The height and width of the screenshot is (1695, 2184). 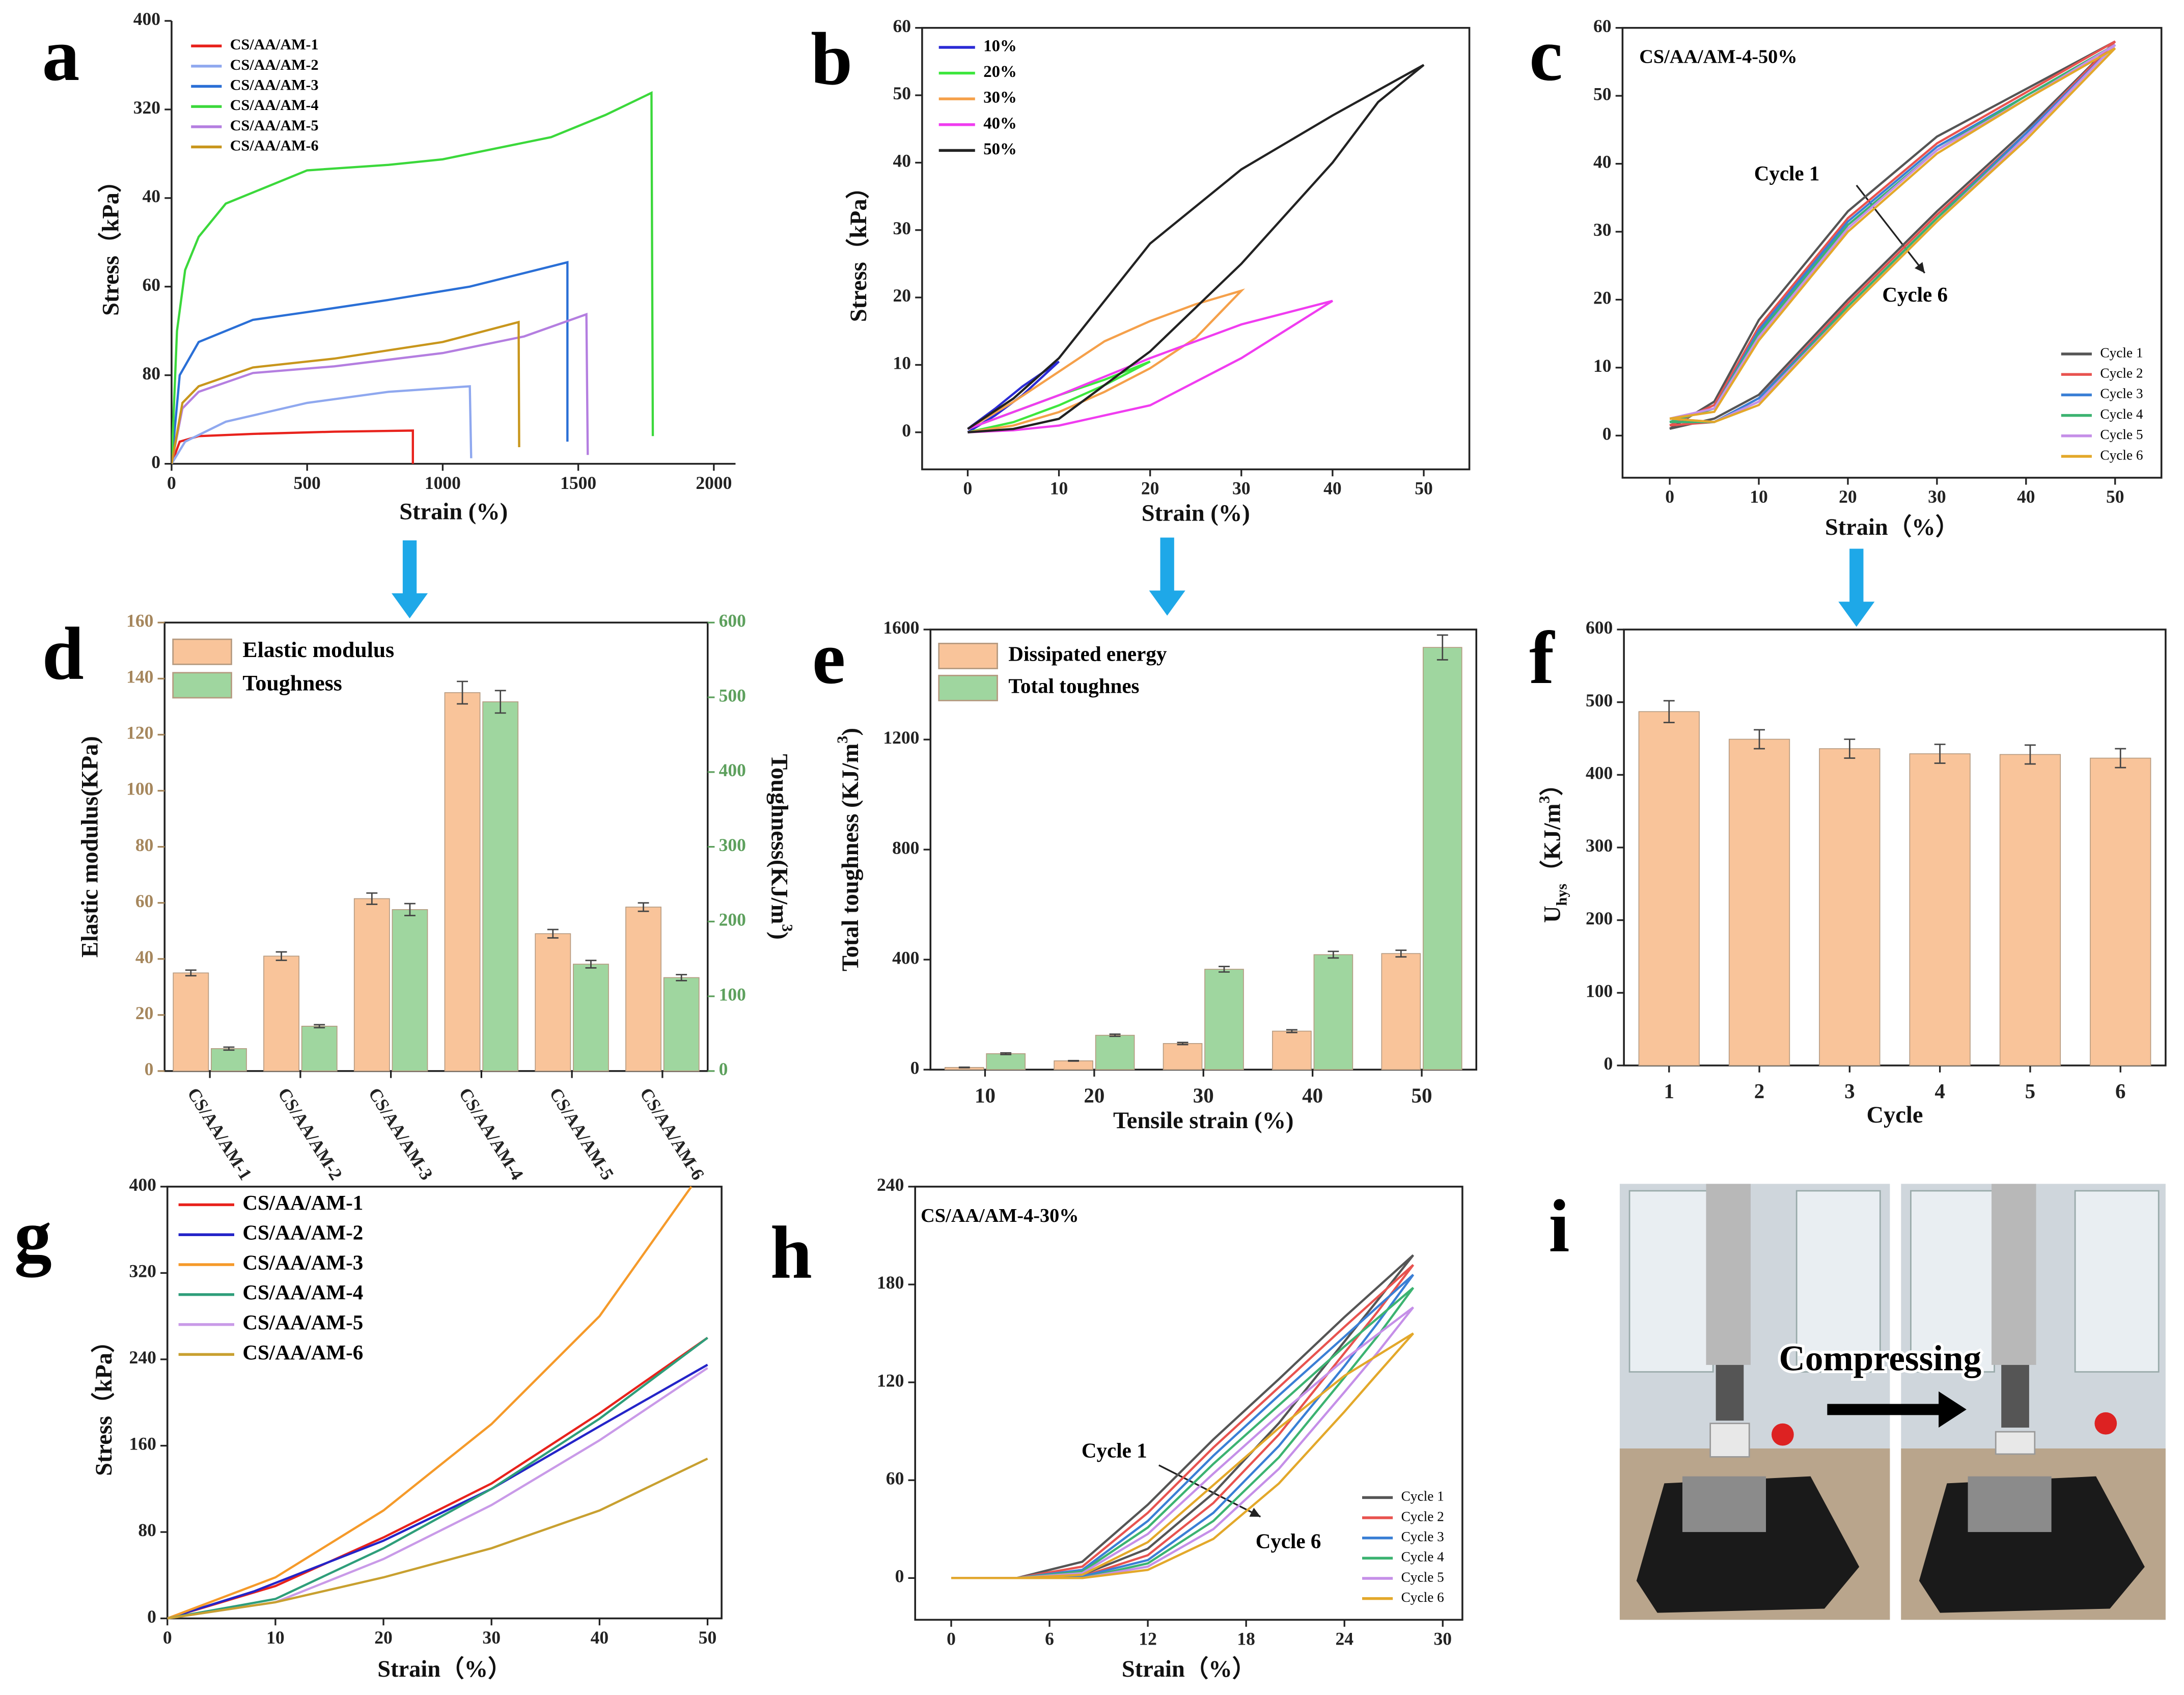 I want to click on label-part: U, so click(x=1552, y=914).